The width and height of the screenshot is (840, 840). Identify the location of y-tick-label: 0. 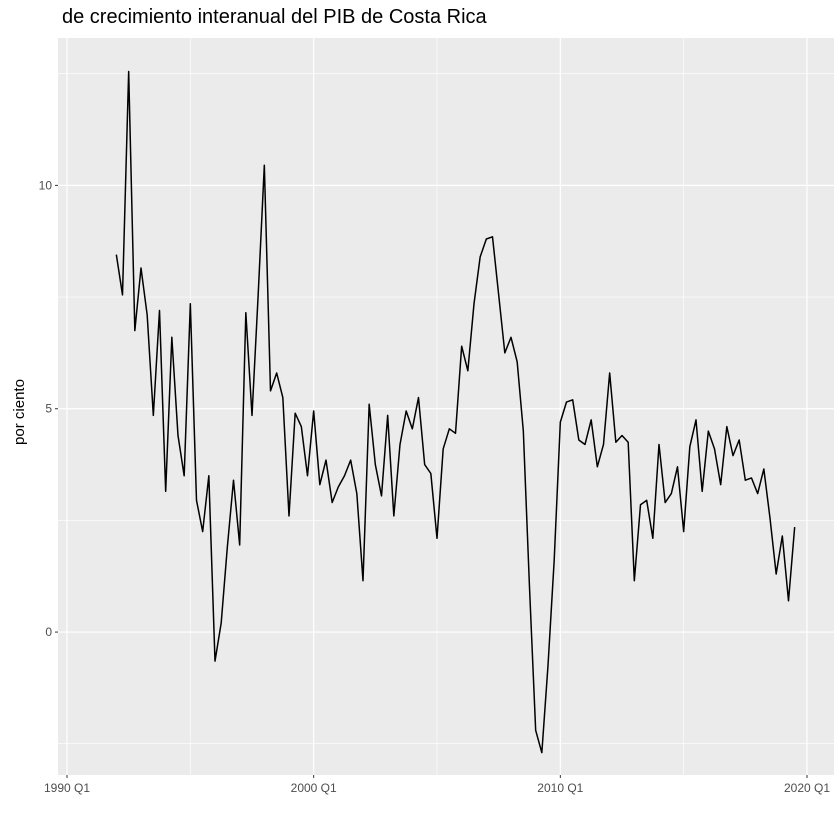
(48, 632).